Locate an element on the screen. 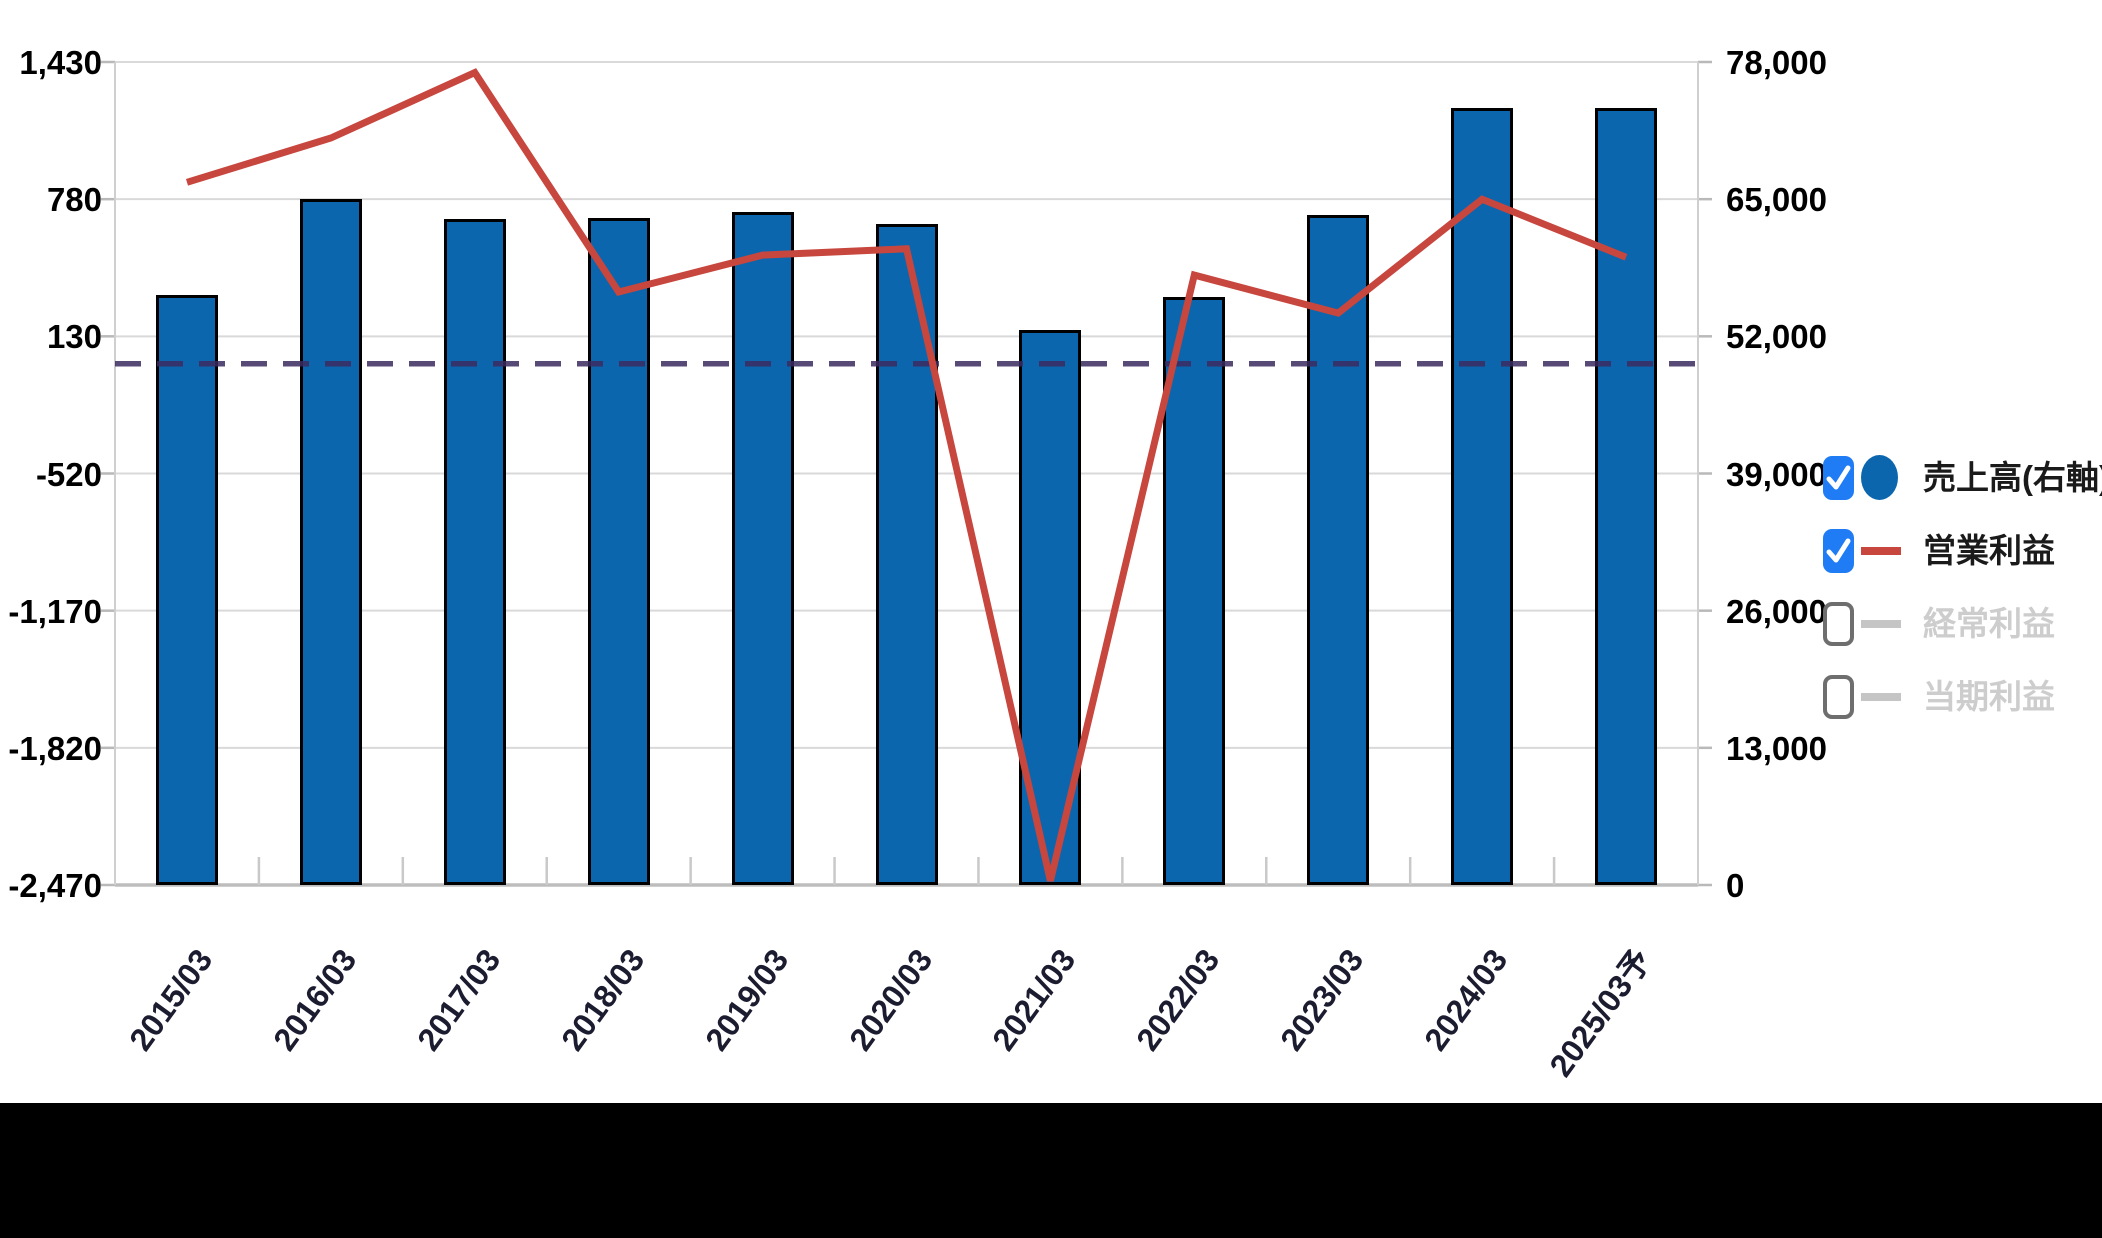 This screenshot has width=2102, height=1238. x-label-2024-03: 2024/03 is located at coordinates (1466, 1000).